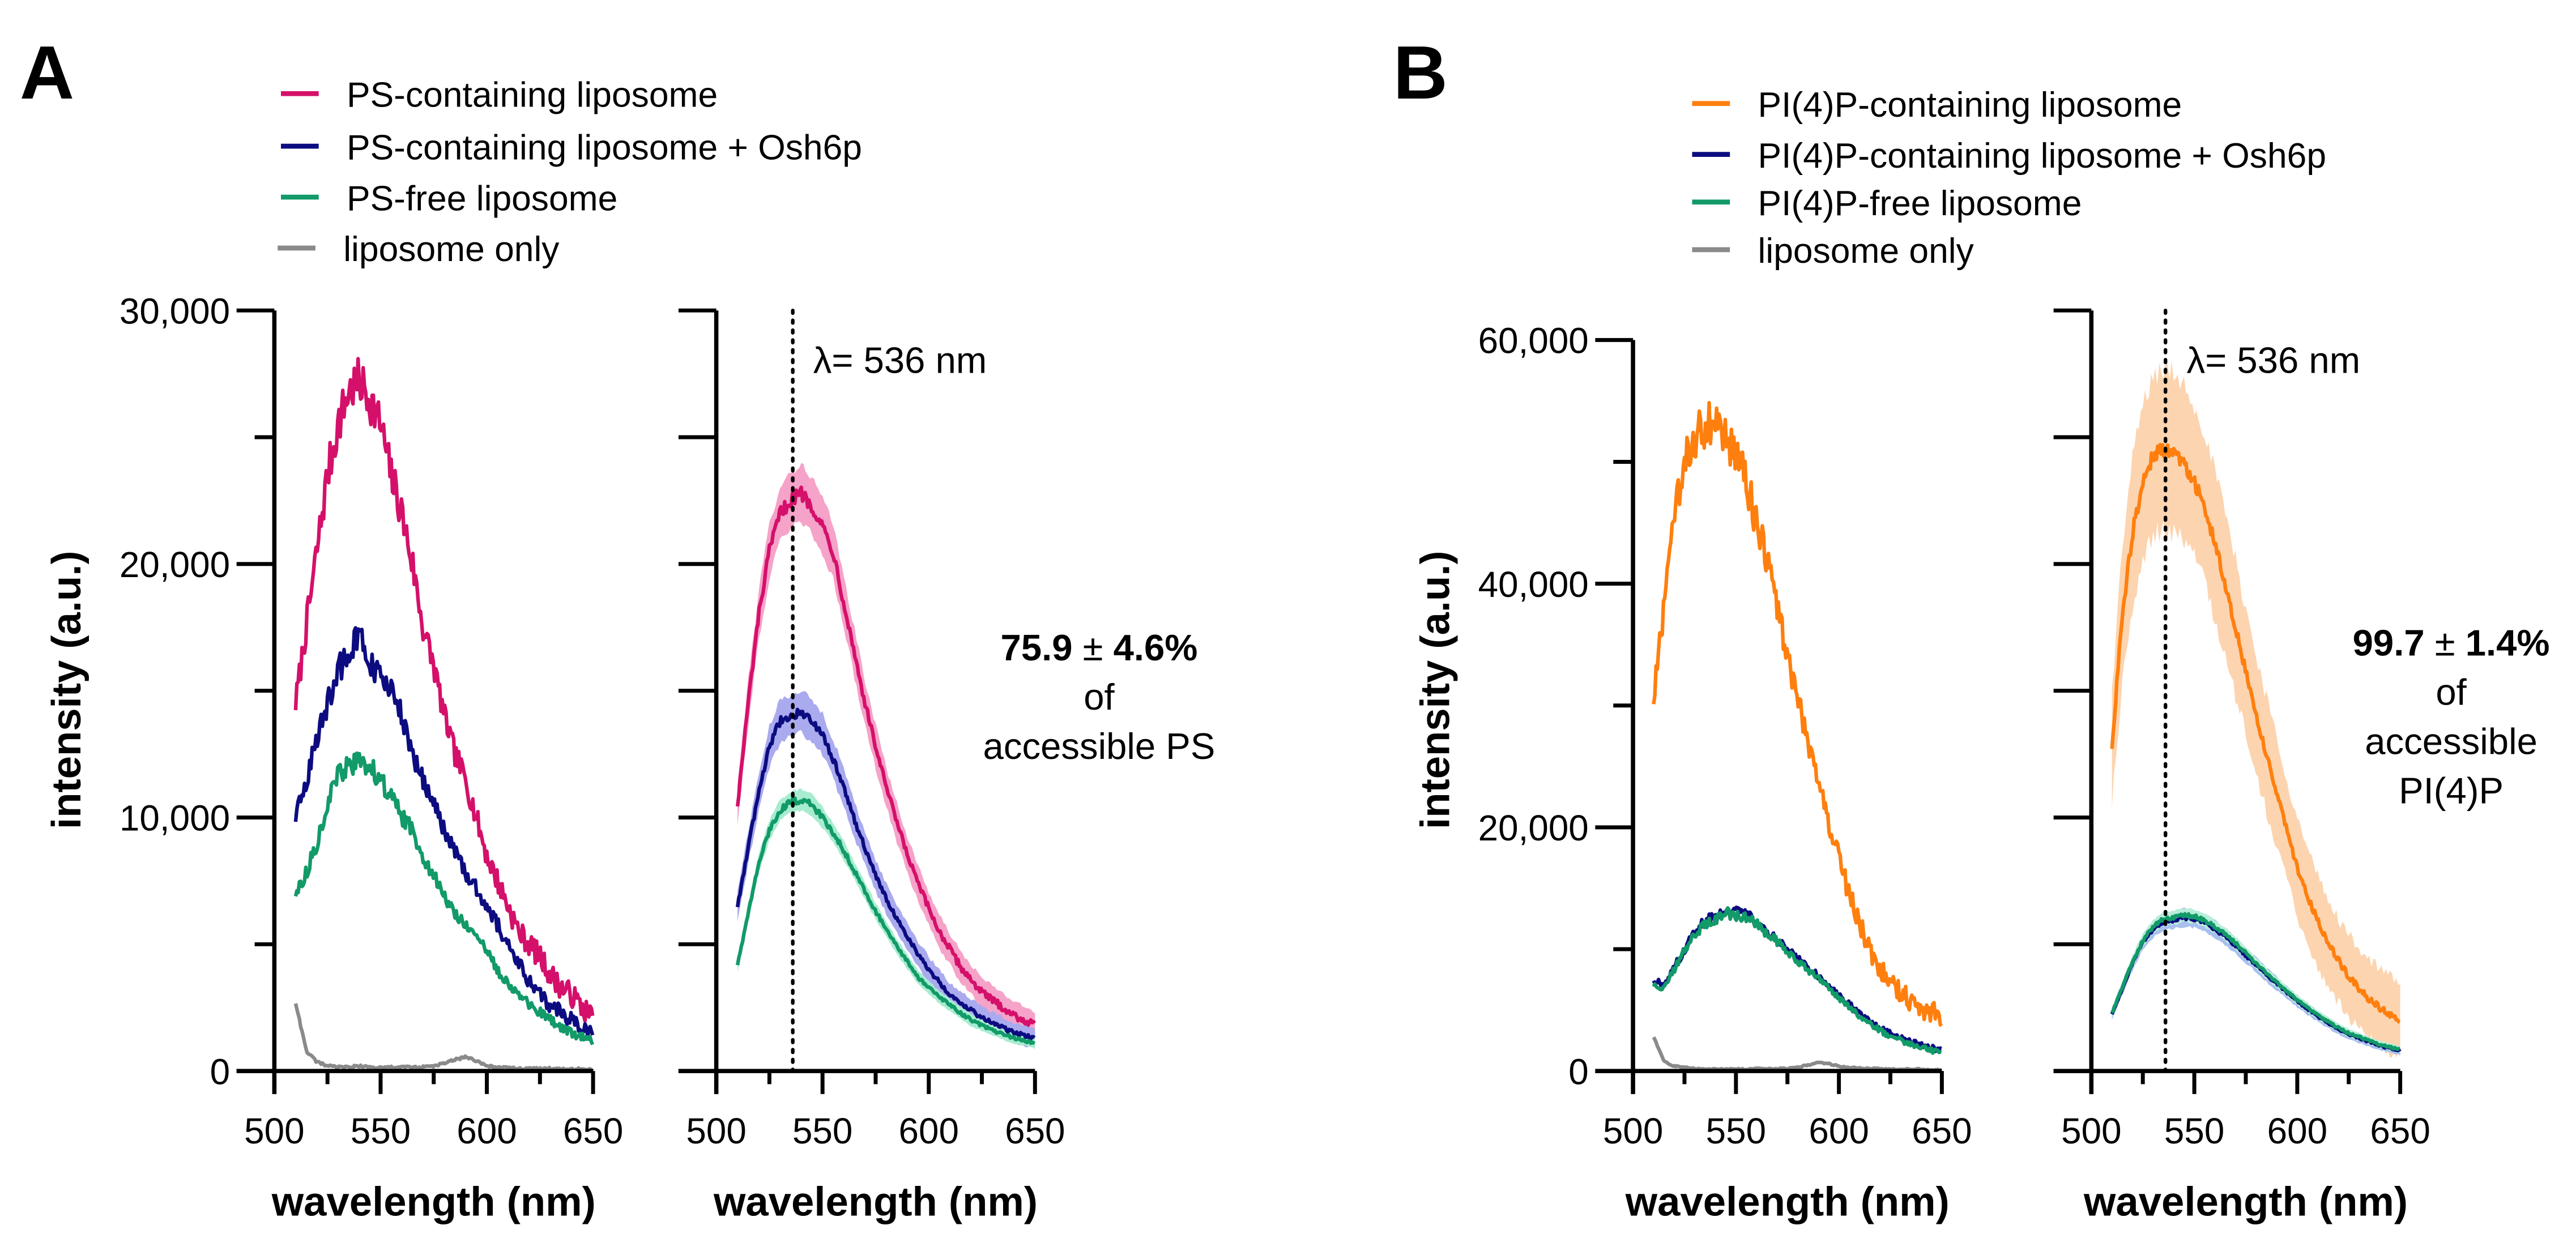 This screenshot has height=1255, width=2576. I want to click on x-axis-title-b-mean: wavelength (nm), so click(2245, 1201).